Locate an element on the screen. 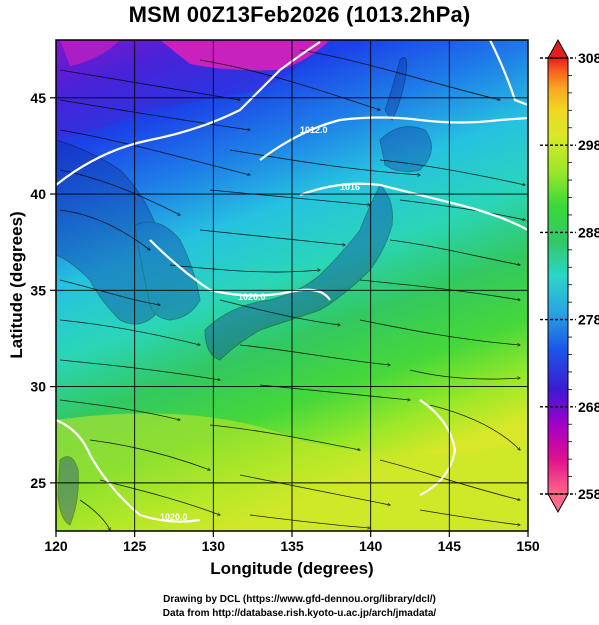 The width and height of the screenshot is (599, 625). colorbar-scale is located at coordinates (558, 276).